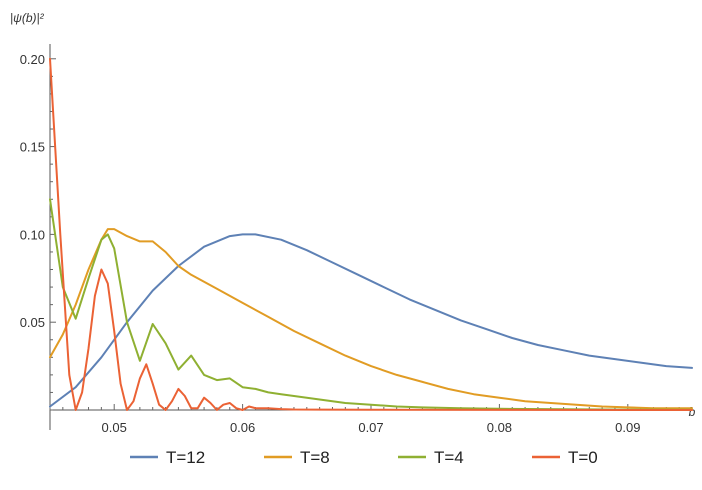 The image size is (702, 490). What do you see at coordinates (315, 457) in the screenshot?
I see `legend-label-t-8: T=8` at bounding box center [315, 457].